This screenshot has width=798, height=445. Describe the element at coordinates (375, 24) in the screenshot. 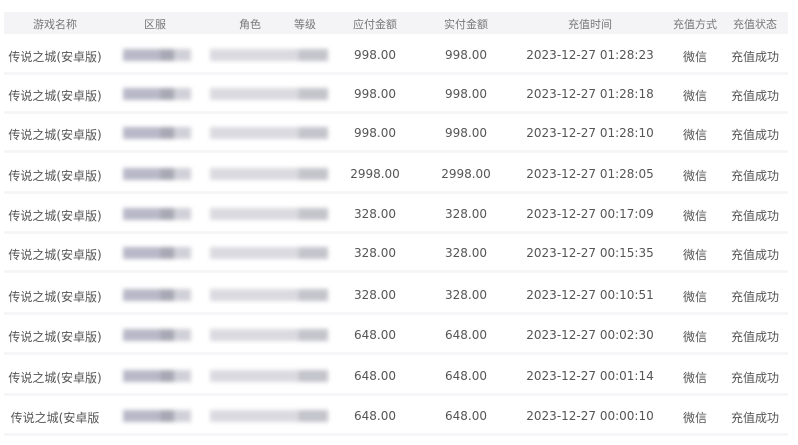

I see `header-payable: 应付金额` at that location.